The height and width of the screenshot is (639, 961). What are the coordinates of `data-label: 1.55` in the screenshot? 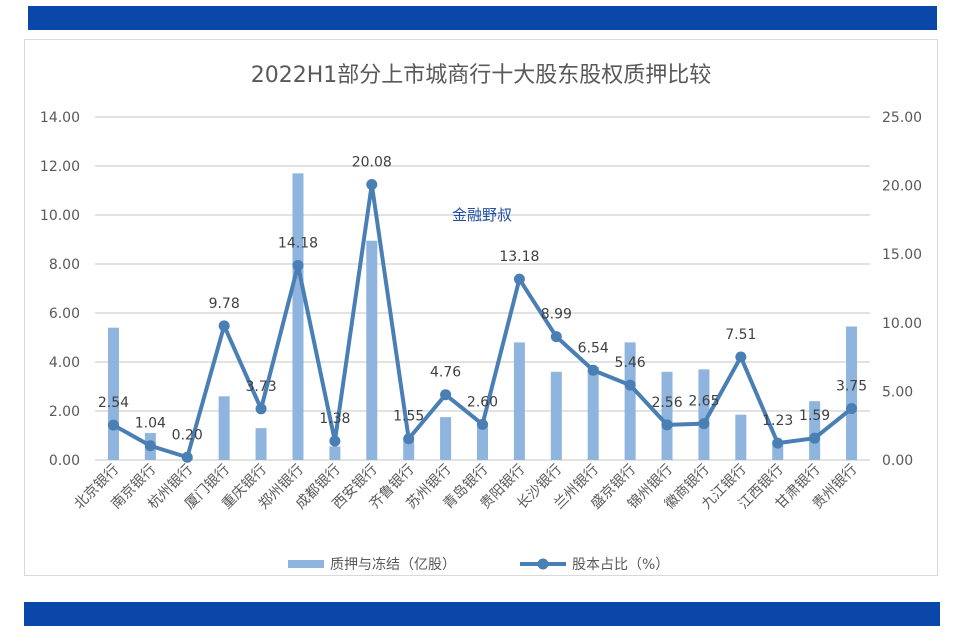 It's located at (408, 417).